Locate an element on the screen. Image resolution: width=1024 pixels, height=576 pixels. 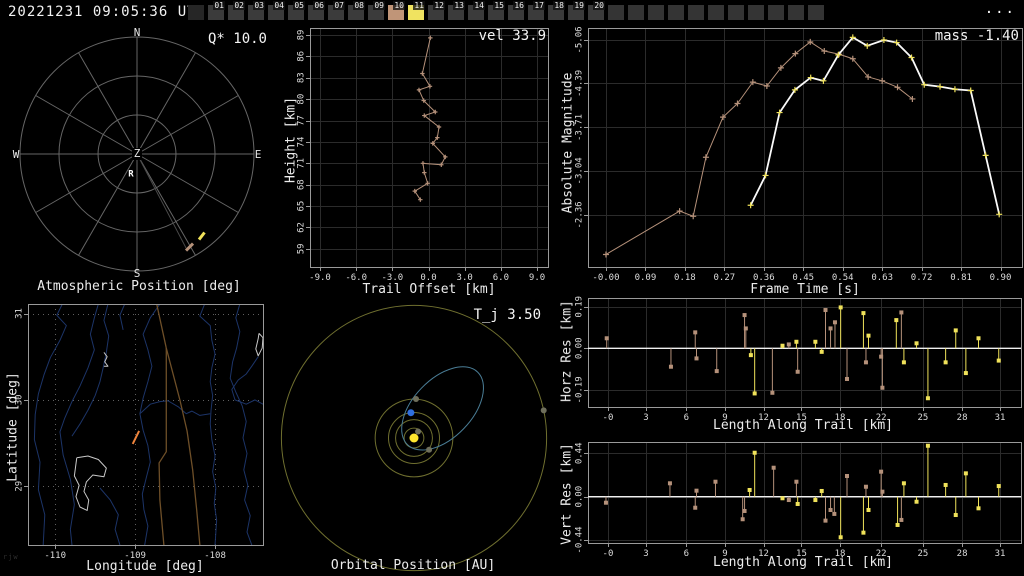
frame-thumb-06: 06 is located at coordinates (316, 10).